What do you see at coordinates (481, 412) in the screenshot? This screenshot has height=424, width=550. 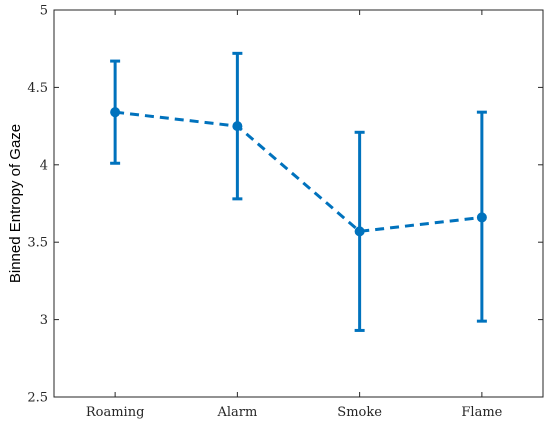 I see `x-tick-label: Flame` at bounding box center [481, 412].